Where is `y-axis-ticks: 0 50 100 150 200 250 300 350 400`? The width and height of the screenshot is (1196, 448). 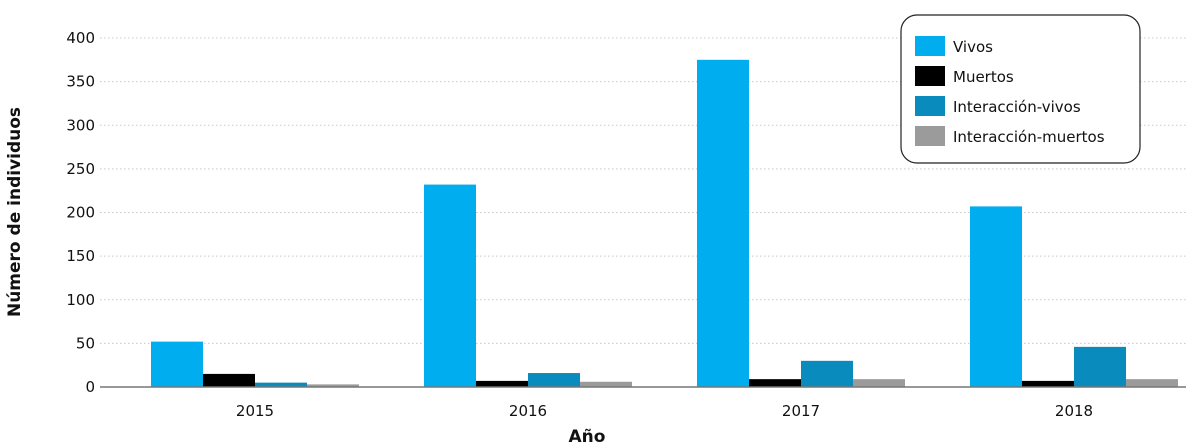 y-axis-ticks: 0 50 100 150 200 250 300 350 400 is located at coordinates (80, 212).